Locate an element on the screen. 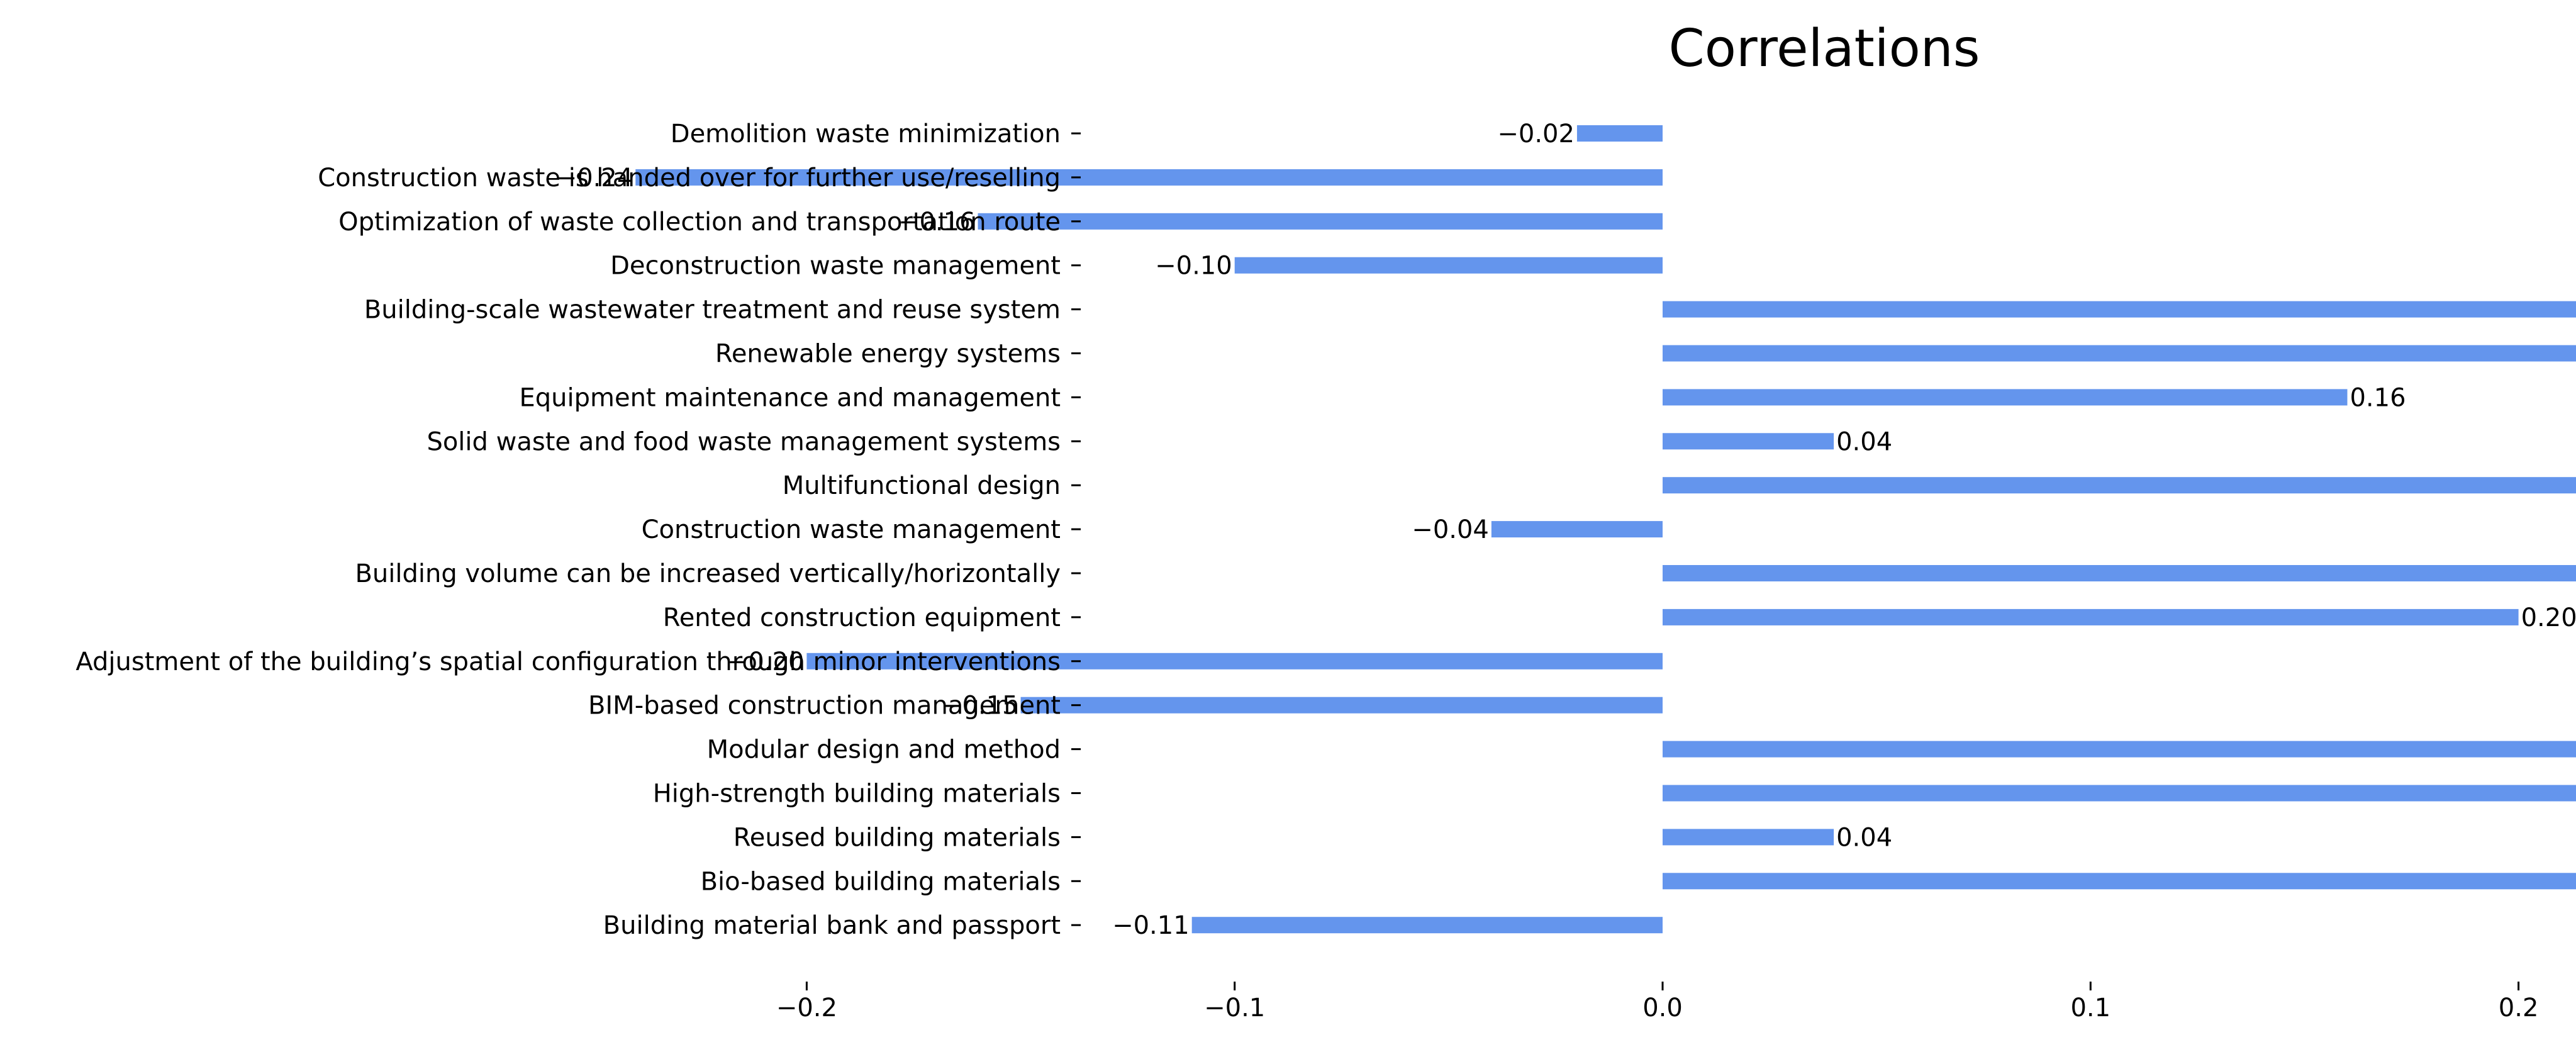 The height and width of the screenshot is (1042, 2576). y-tick-label-0: Demolition waste minimization is located at coordinates (866, 134).